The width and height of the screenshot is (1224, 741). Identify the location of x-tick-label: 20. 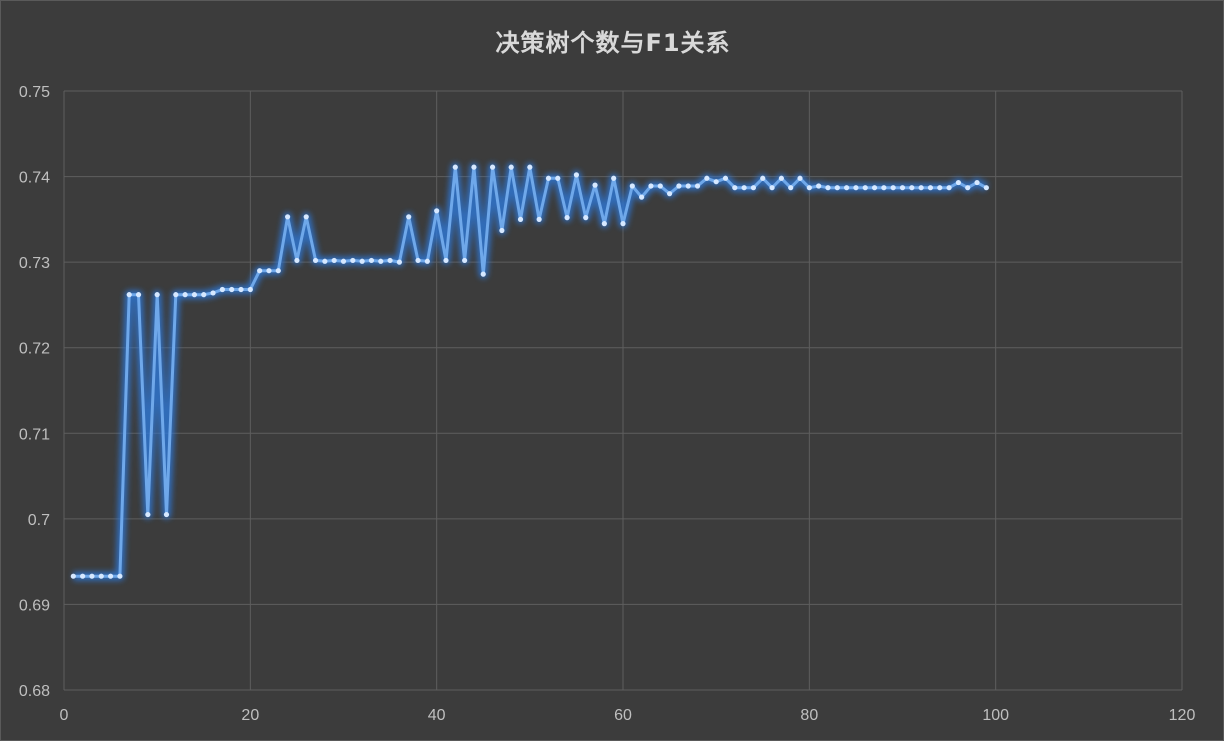
(250, 715).